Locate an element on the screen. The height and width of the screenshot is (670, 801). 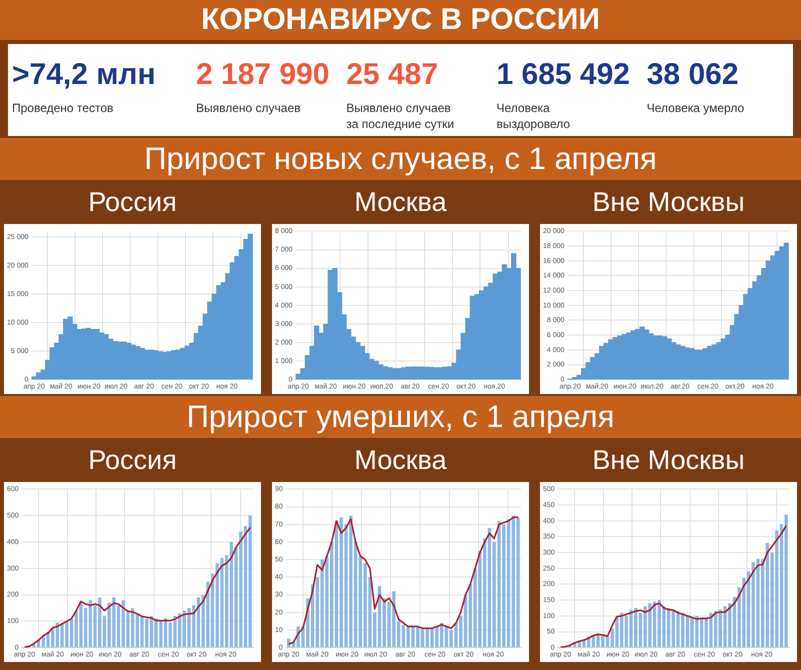
text: 25 487 is located at coordinates (393, 75).